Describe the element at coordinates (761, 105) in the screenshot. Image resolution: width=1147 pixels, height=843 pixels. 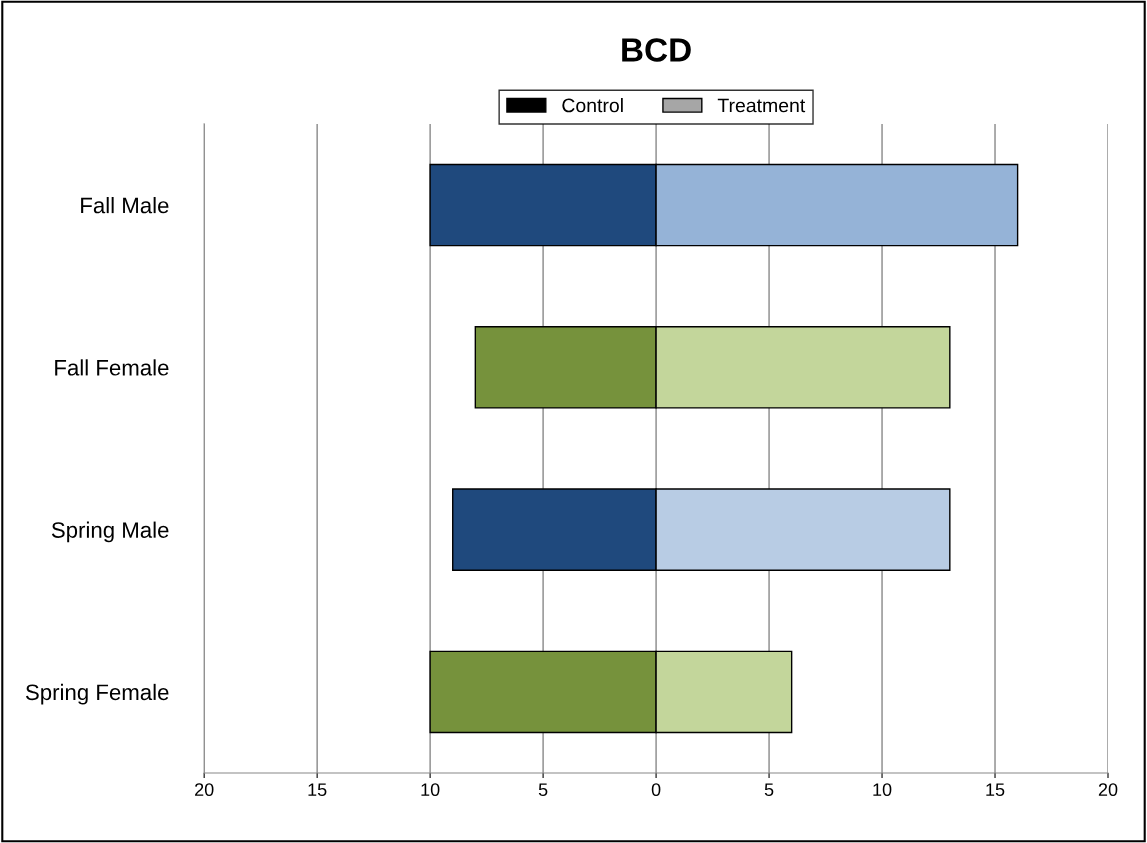
I see `text: Treatment` at that location.